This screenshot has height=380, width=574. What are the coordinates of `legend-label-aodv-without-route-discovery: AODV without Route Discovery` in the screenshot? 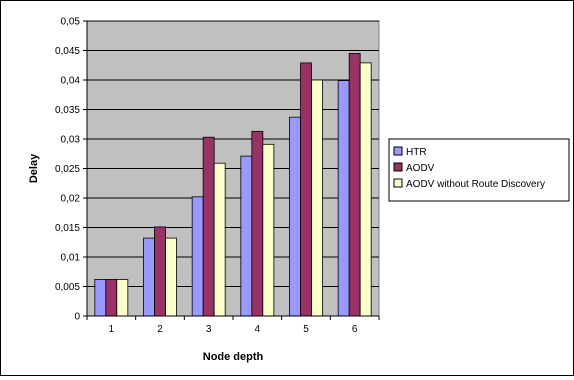 It's located at (475, 184).